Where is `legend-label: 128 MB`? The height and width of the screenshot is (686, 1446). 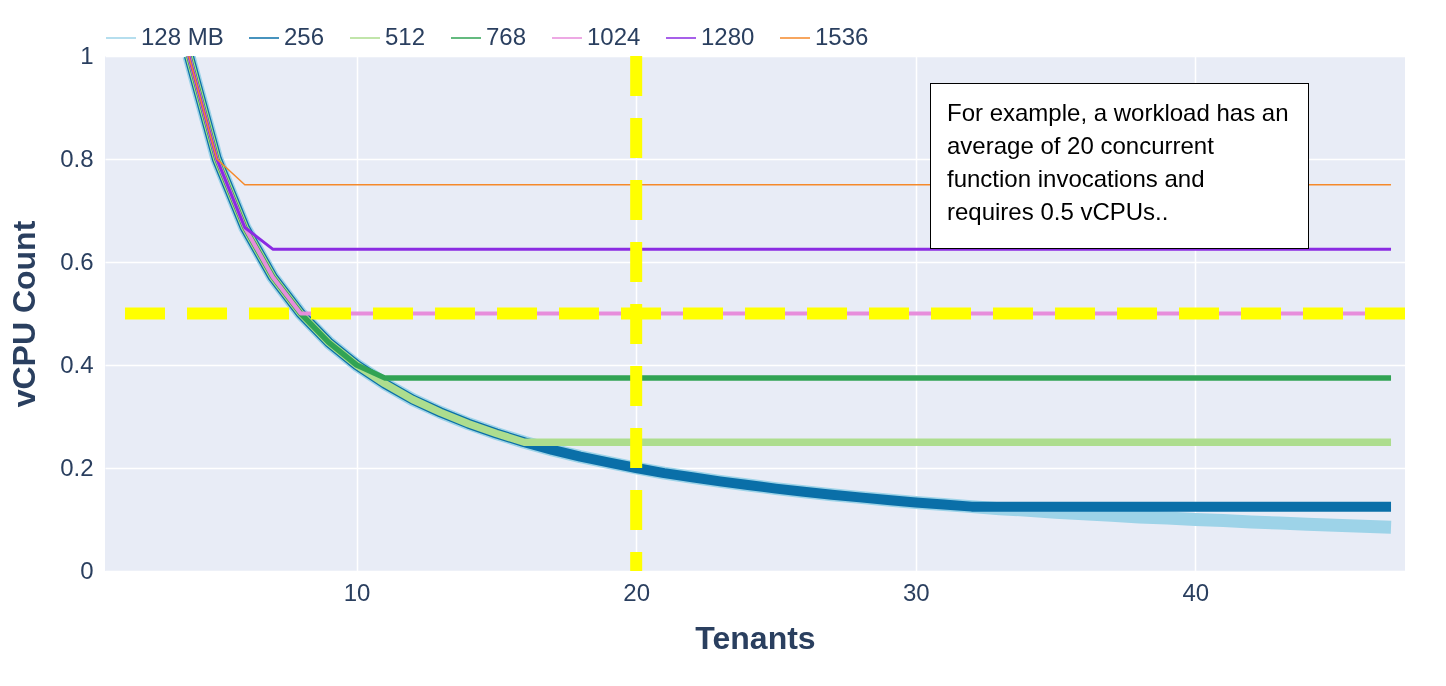 legend-label: 128 MB is located at coordinates (182, 36).